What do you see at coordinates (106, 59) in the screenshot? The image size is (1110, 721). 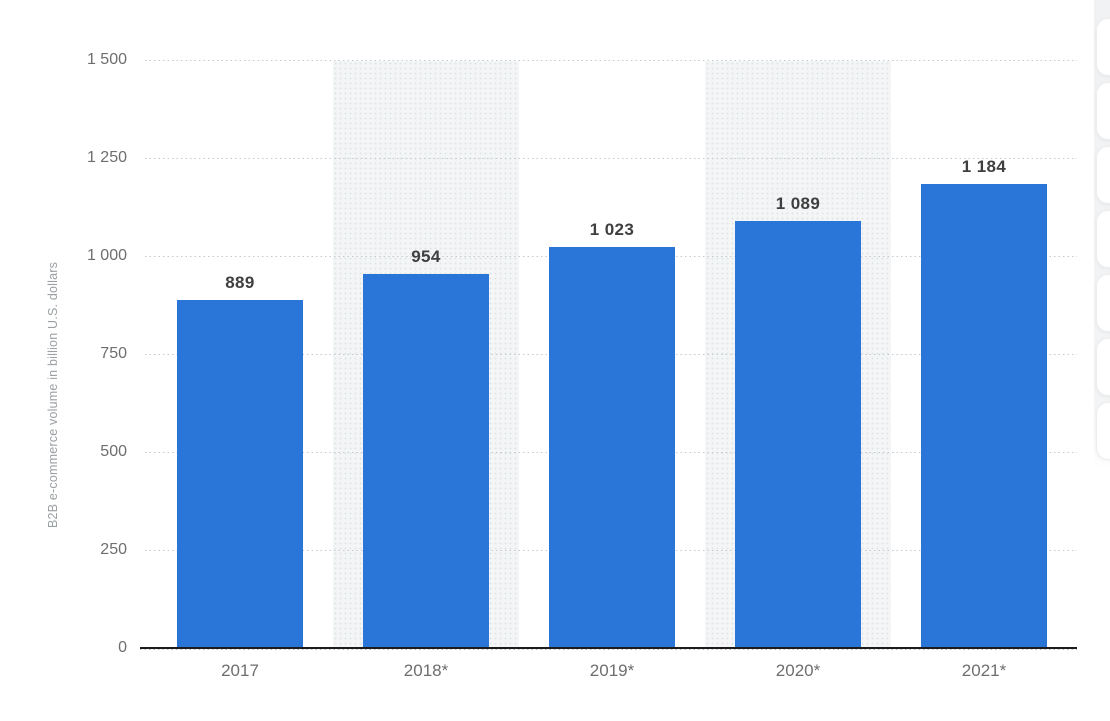 I see `y-axis-tick-label: 1 500` at bounding box center [106, 59].